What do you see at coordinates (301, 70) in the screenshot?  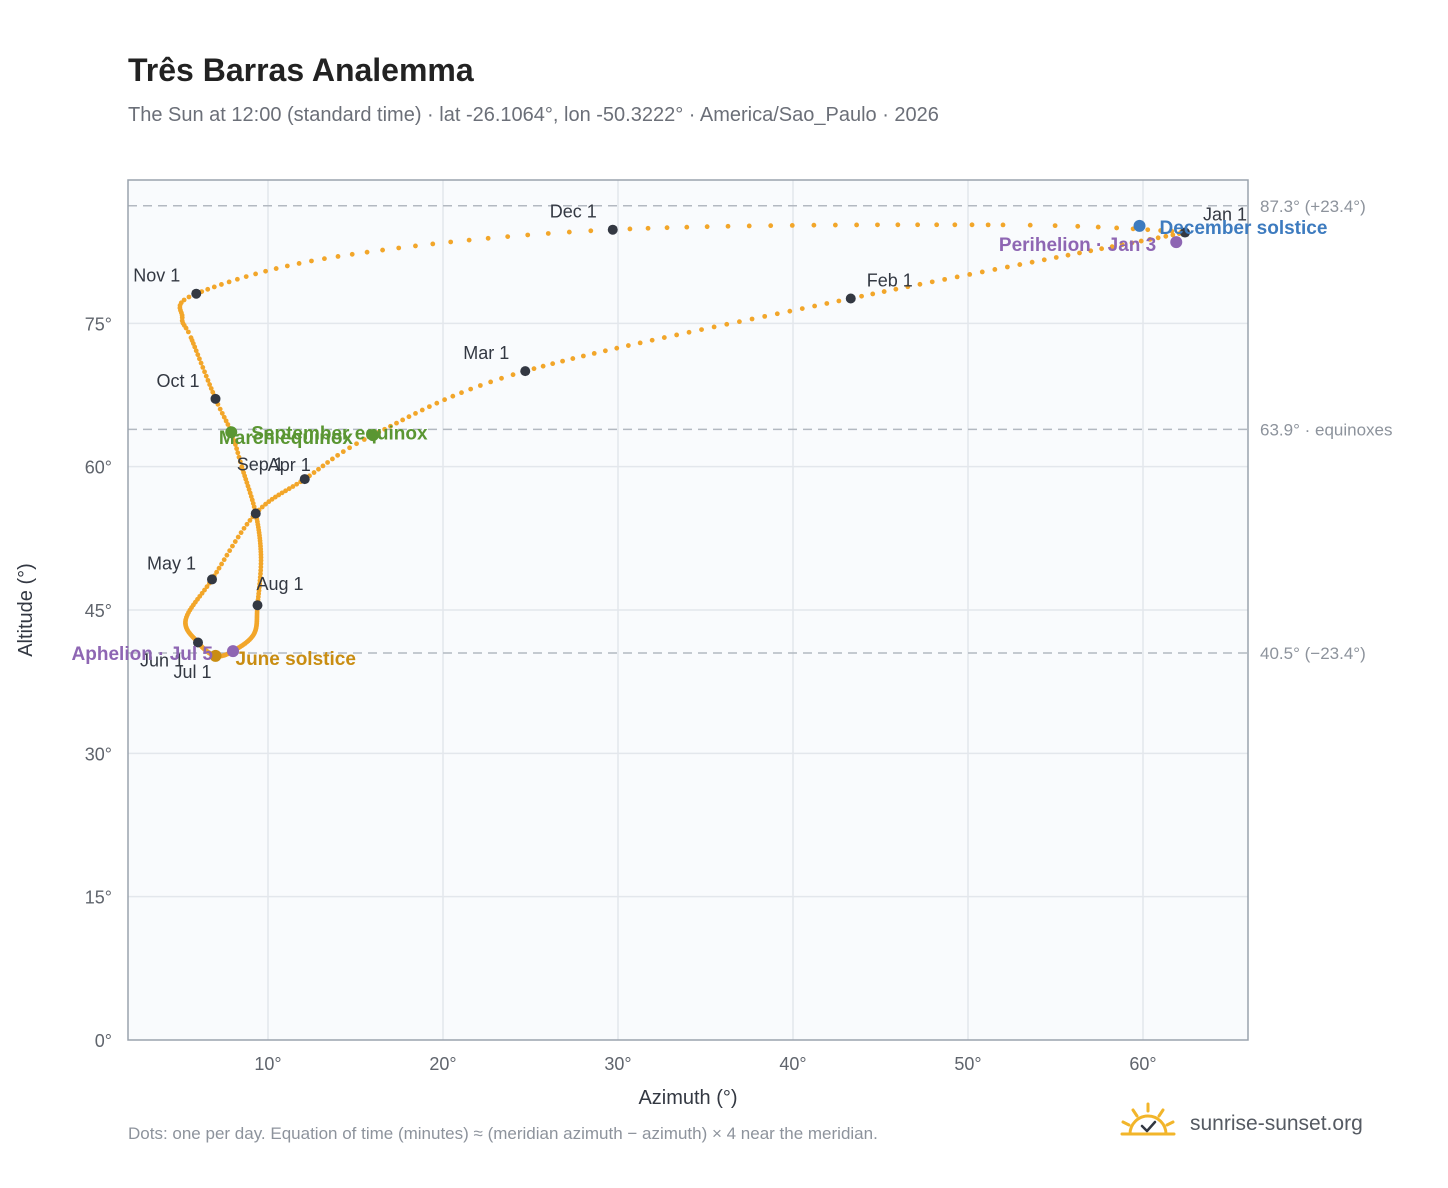 I see `chart-title: Três Barras Analemma` at bounding box center [301, 70].